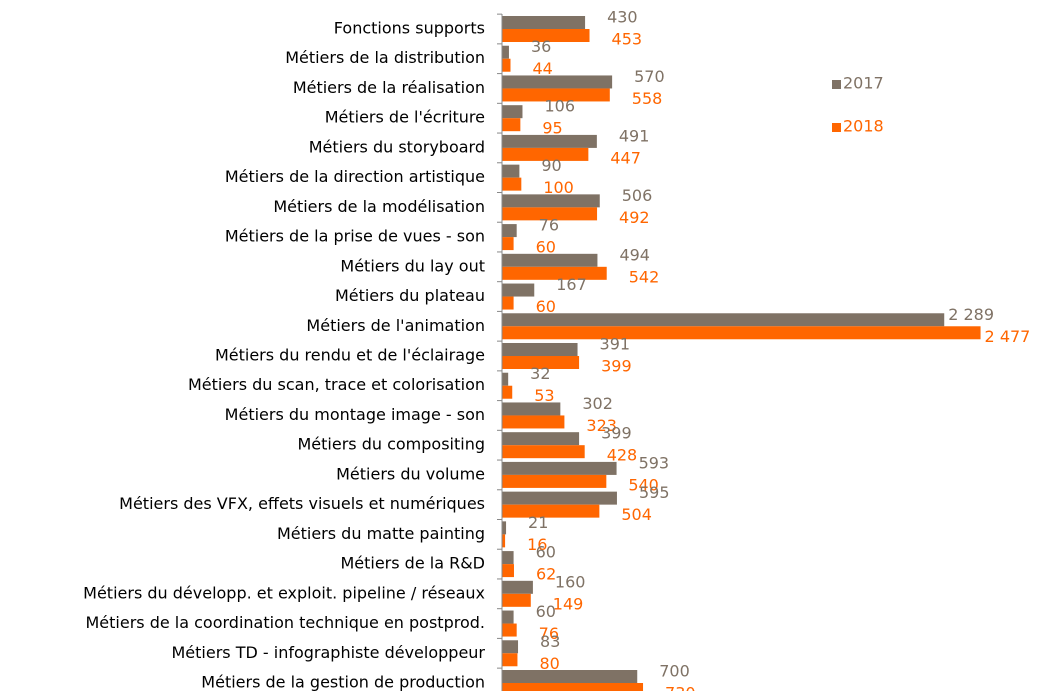  Describe the element at coordinates (615, 344) in the screenshot. I see `value-label: 391` at that location.